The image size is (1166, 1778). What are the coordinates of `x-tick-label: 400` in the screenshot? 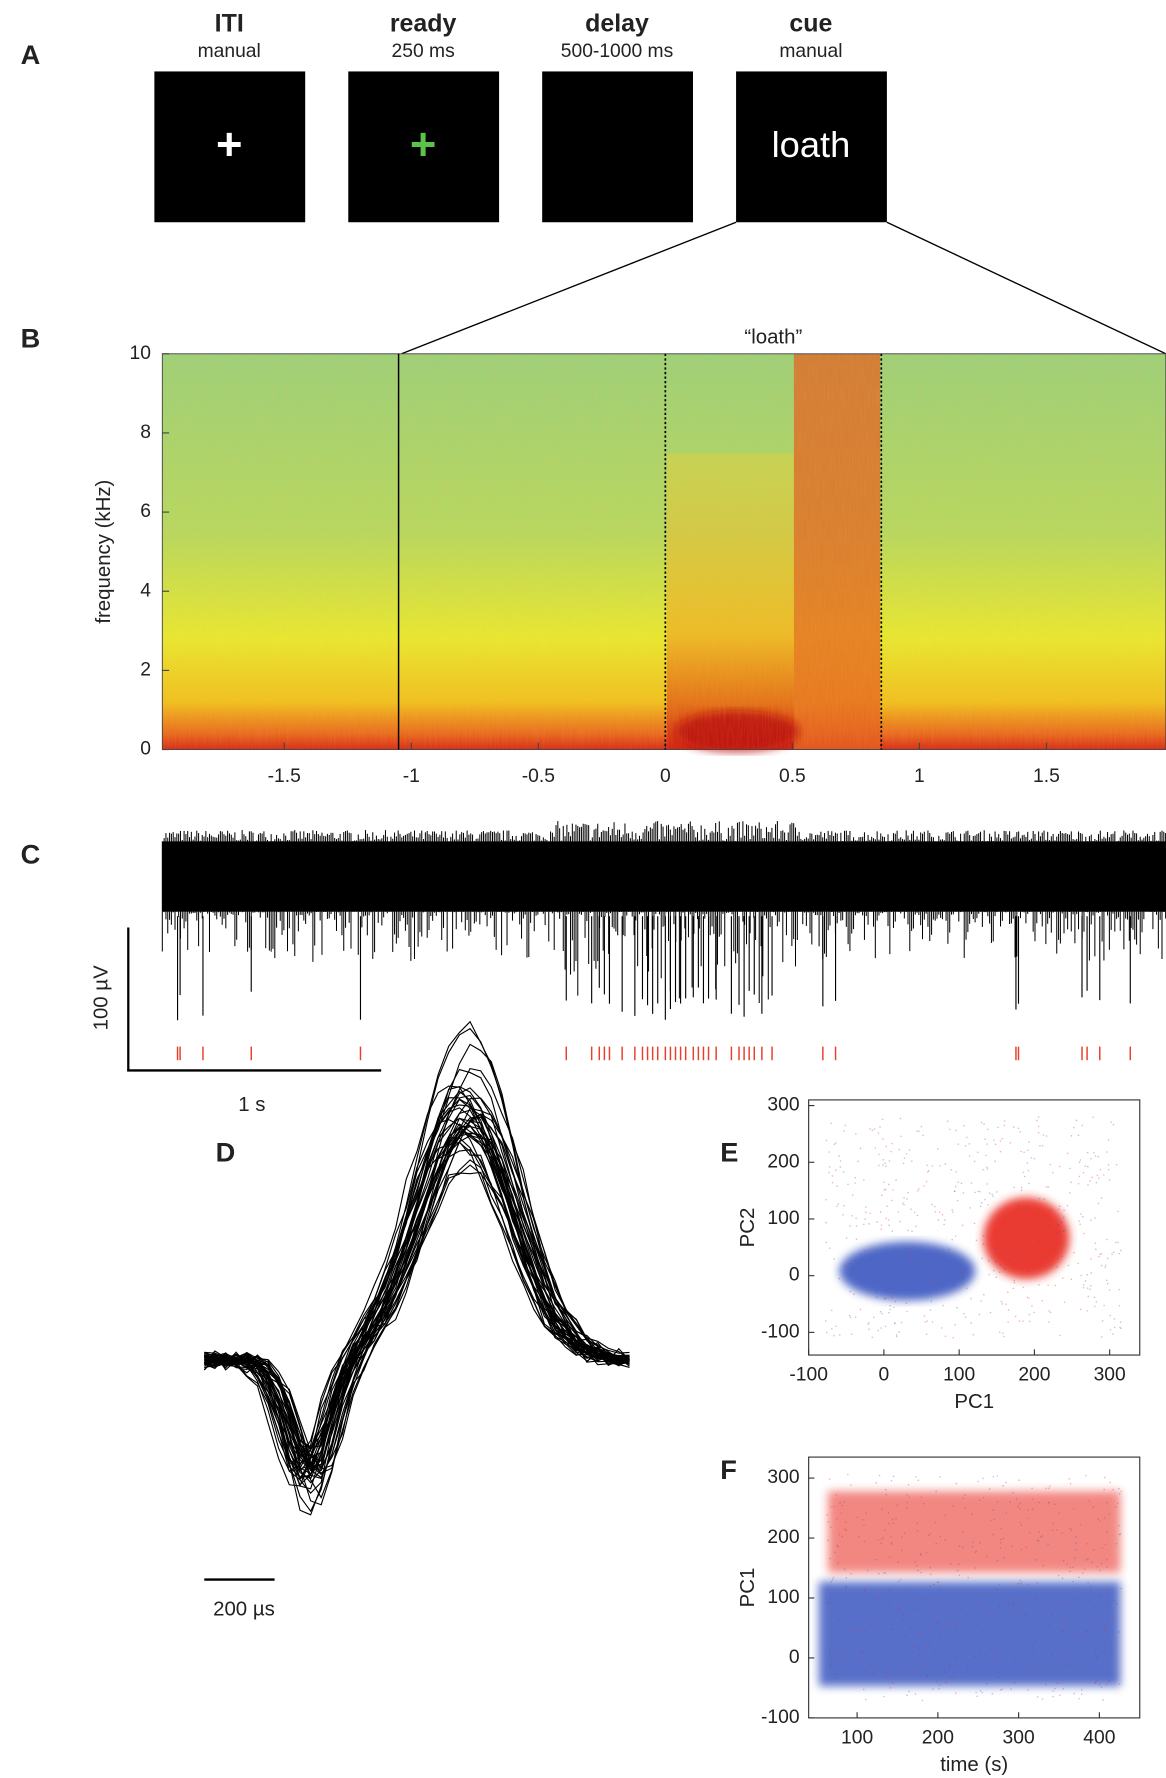 It's located at (1099, 1737).